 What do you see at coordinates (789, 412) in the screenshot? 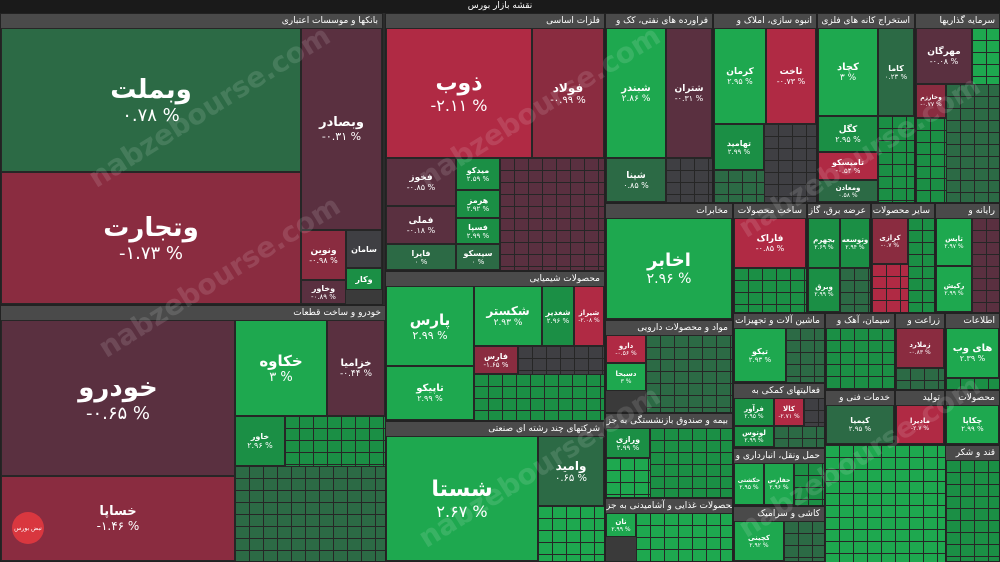
I see `cell-kala: کالا -۲.۷۱ %` at bounding box center [789, 412].